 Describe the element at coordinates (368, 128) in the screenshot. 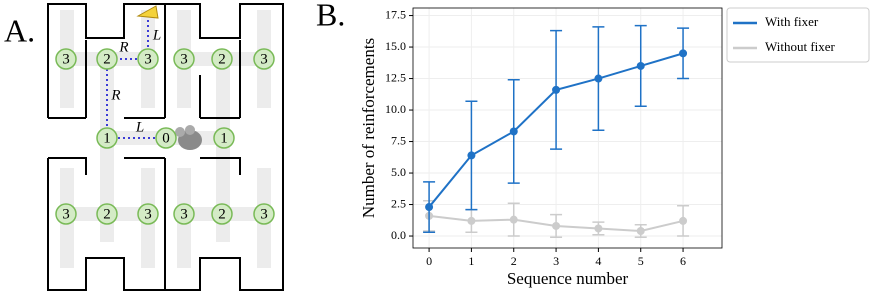

I see `y-axis-label: Number of reinforcements` at that location.